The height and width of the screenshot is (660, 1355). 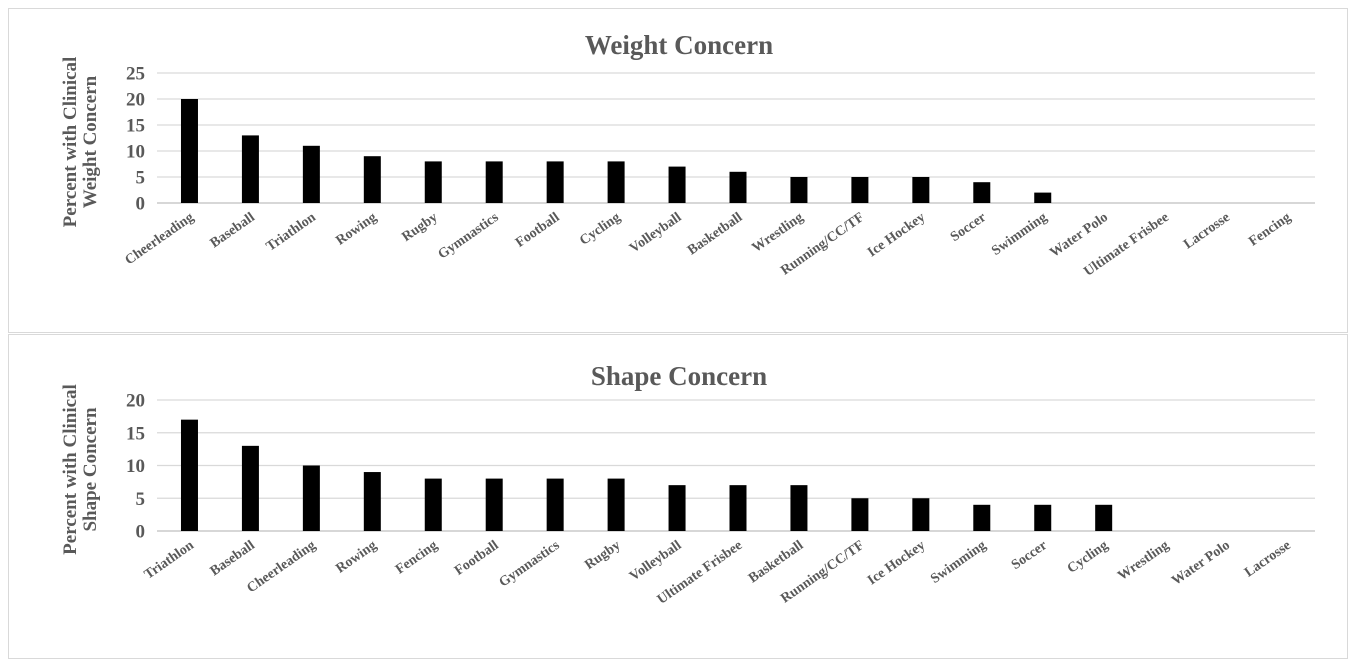 I want to click on bar-fencing, so click(x=433, y=504).